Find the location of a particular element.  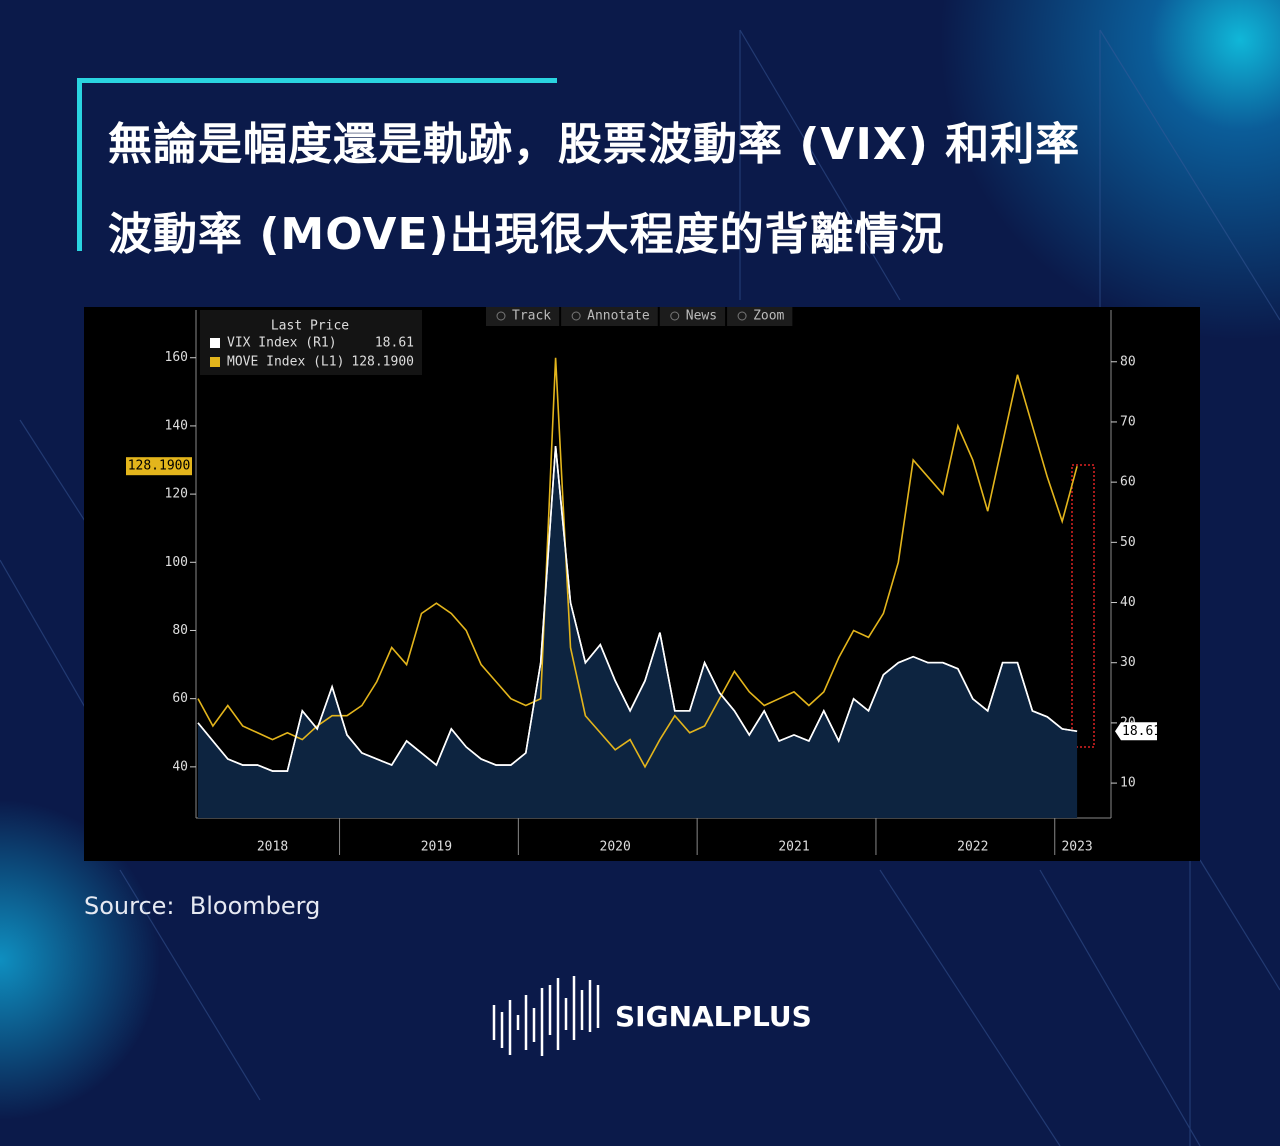

x-tick-label: 2019 is located at coordinates (436, 847).